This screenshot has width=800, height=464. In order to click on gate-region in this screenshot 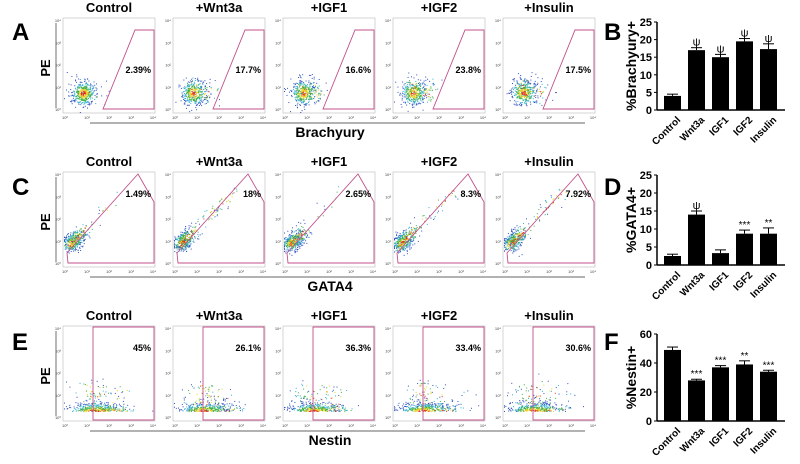, I will do `click(440, 218)`.